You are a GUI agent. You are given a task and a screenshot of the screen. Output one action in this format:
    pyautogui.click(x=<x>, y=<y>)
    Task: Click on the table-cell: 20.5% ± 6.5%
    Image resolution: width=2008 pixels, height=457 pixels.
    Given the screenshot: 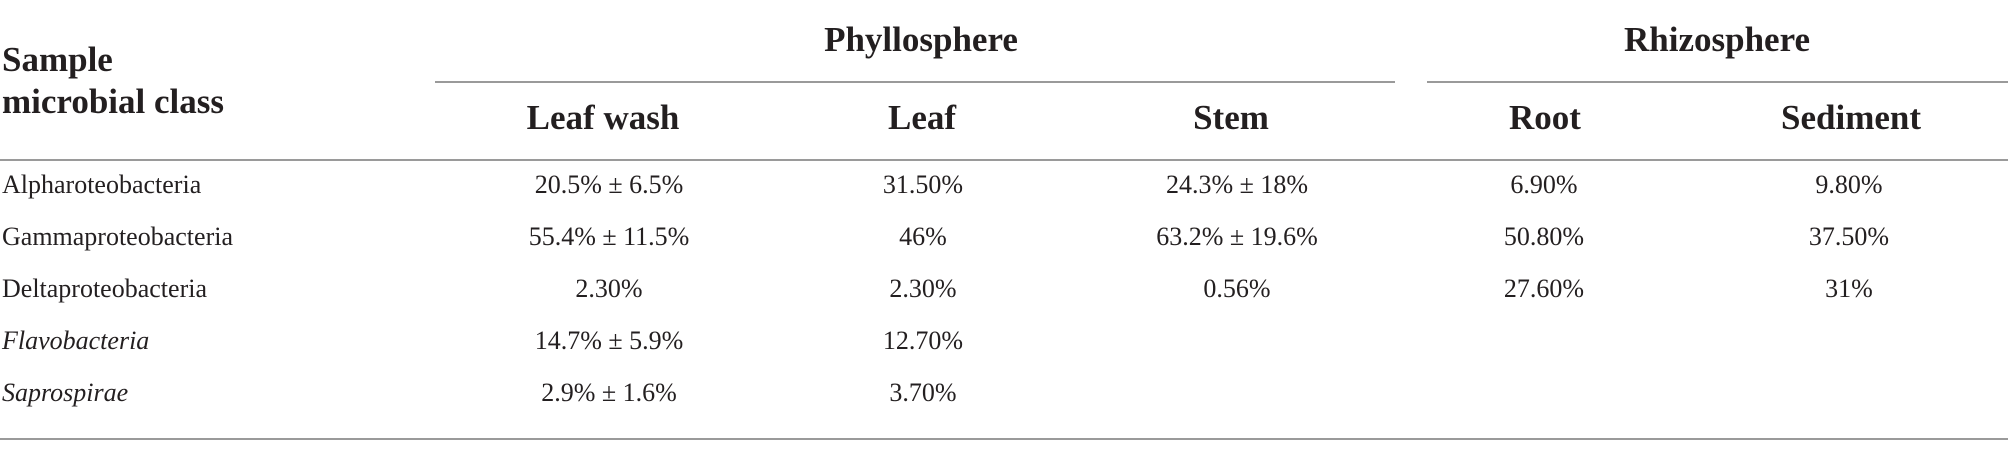 What is the action you would take?
    pyautogui.click(x=609, y=184)
    